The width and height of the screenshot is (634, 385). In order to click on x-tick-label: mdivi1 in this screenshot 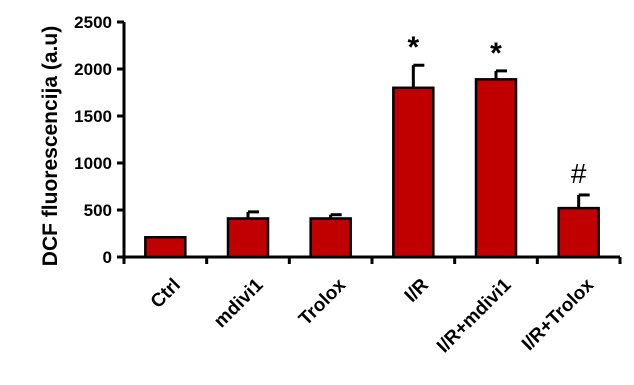, I will do `click(239, 303)`.